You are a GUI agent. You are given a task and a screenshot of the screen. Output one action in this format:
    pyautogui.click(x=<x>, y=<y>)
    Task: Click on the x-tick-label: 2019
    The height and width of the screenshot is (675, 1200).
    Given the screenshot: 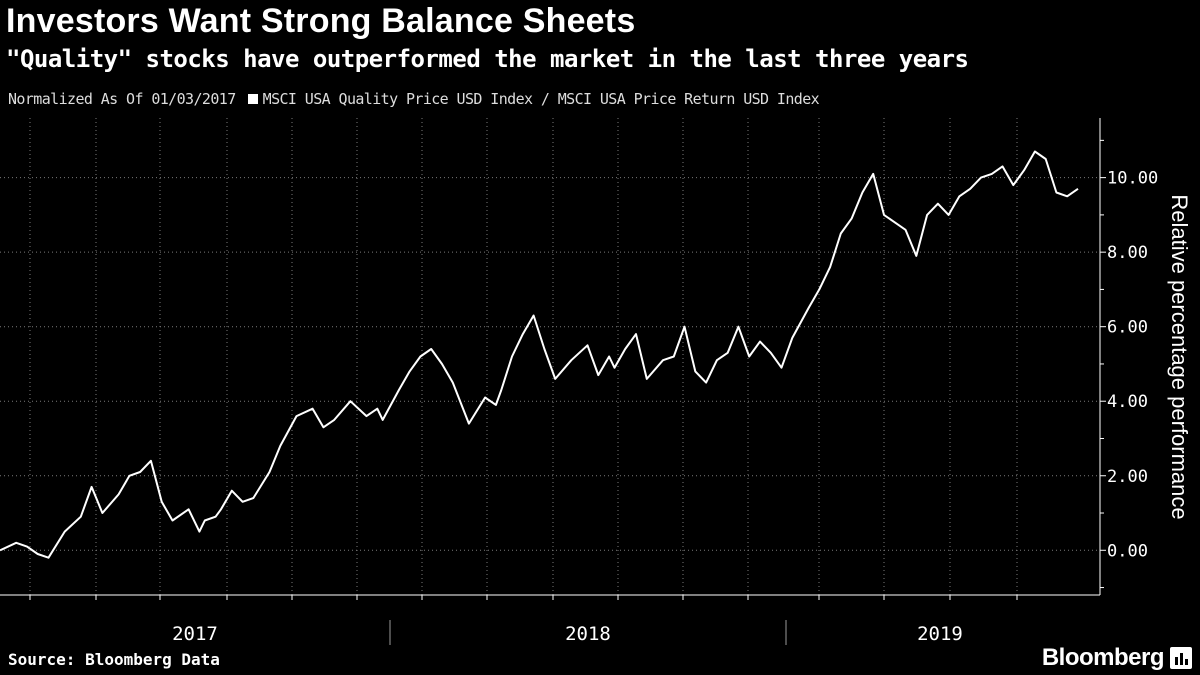 What is the action you would take?
    pyautogui.click(x=940, y=634)
    